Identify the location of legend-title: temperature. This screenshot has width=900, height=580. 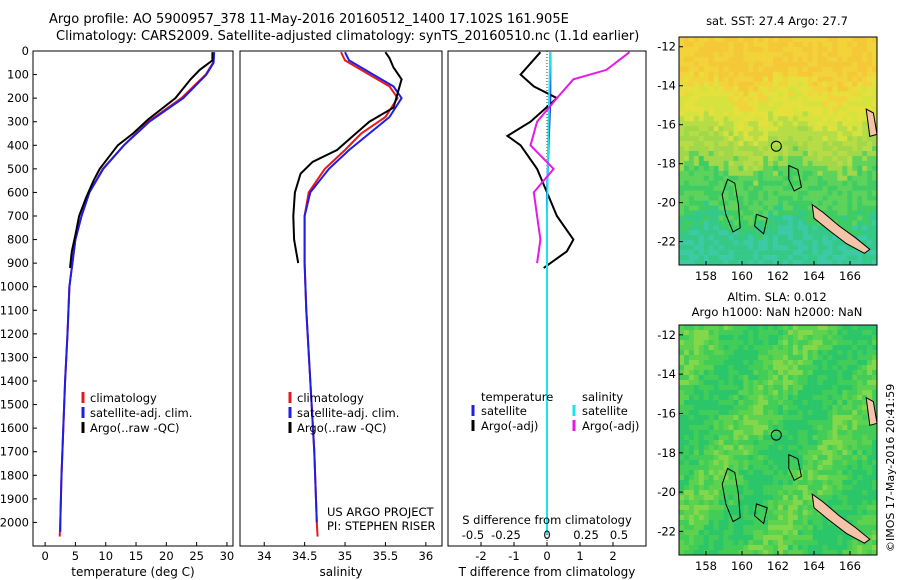
(517, 397).